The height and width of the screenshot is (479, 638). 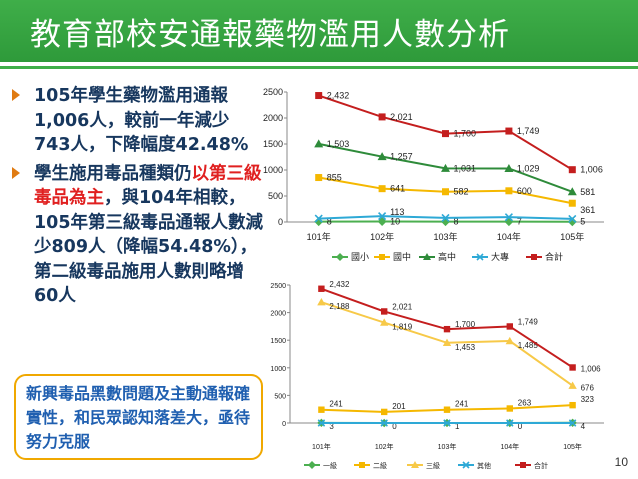 What do you see at coordinates (270, 35) in the screenshot?
I see `slide-title: 教育部校安通報藥物濫用人數分析` at bounding box center [270, 35].